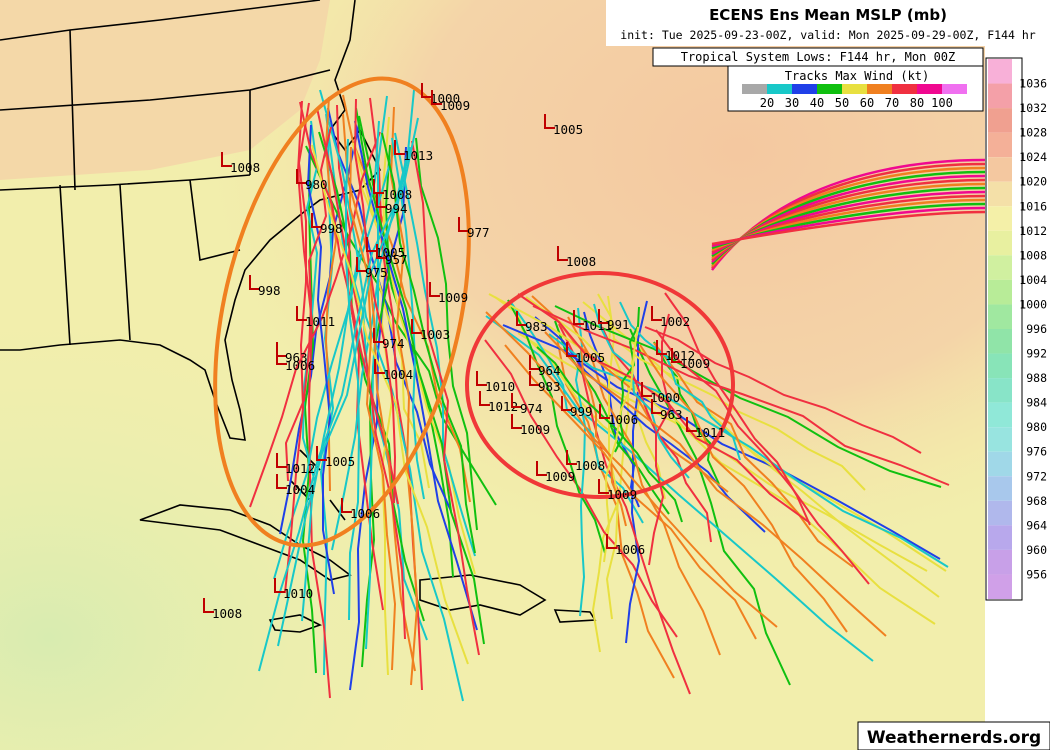 Image resolution: width=1050 pixels, height=754 pixels. Describe the element at coordinates (892, 103) in the screenshot. I see `wind-label: 70` at that location.